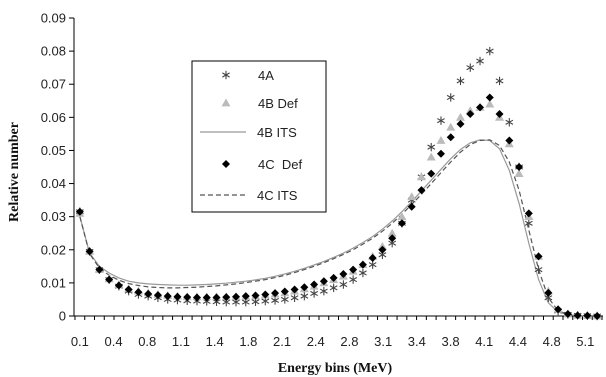  I want to click on y-tick-label: 0.07, so click(53, 84).